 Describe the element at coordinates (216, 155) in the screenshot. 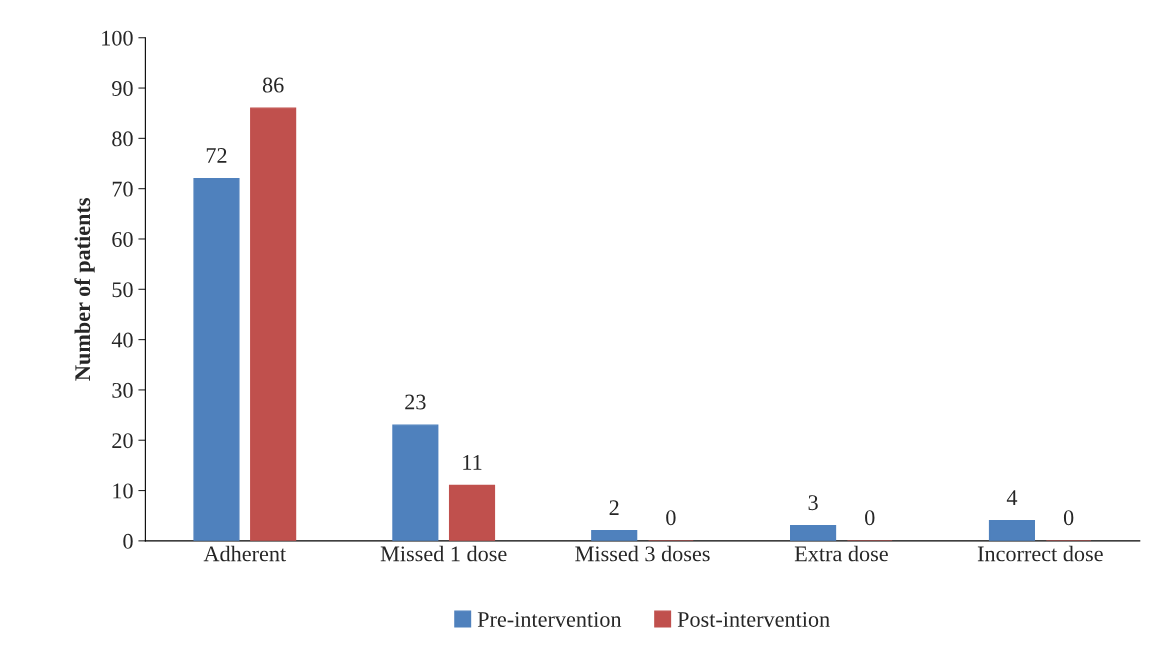

I see `data-label: 72` at that location.